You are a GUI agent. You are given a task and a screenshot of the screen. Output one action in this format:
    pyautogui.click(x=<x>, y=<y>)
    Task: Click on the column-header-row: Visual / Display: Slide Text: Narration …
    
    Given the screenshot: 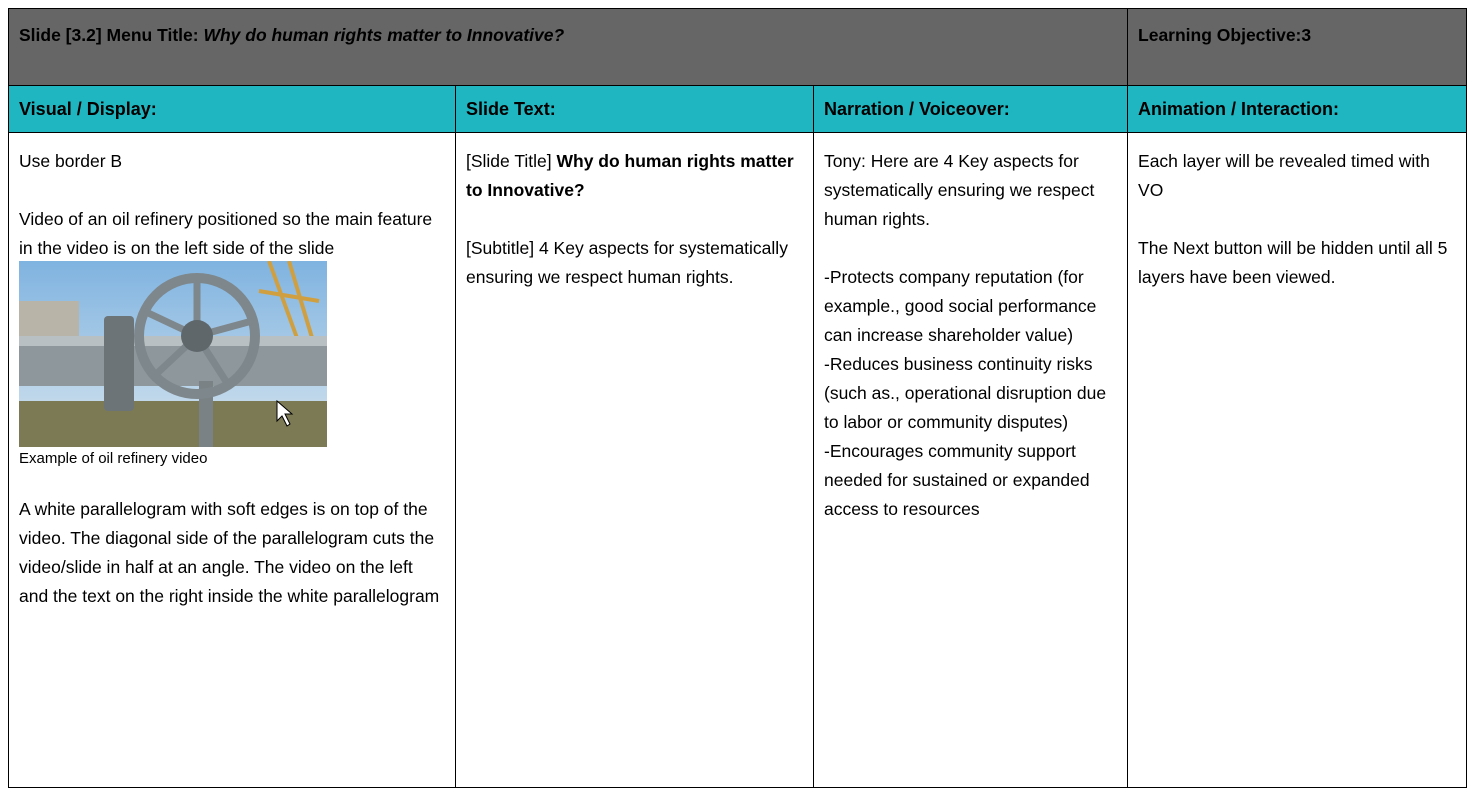 What is the action you would take?
    pyautogui.click(x=738, y=109)
    